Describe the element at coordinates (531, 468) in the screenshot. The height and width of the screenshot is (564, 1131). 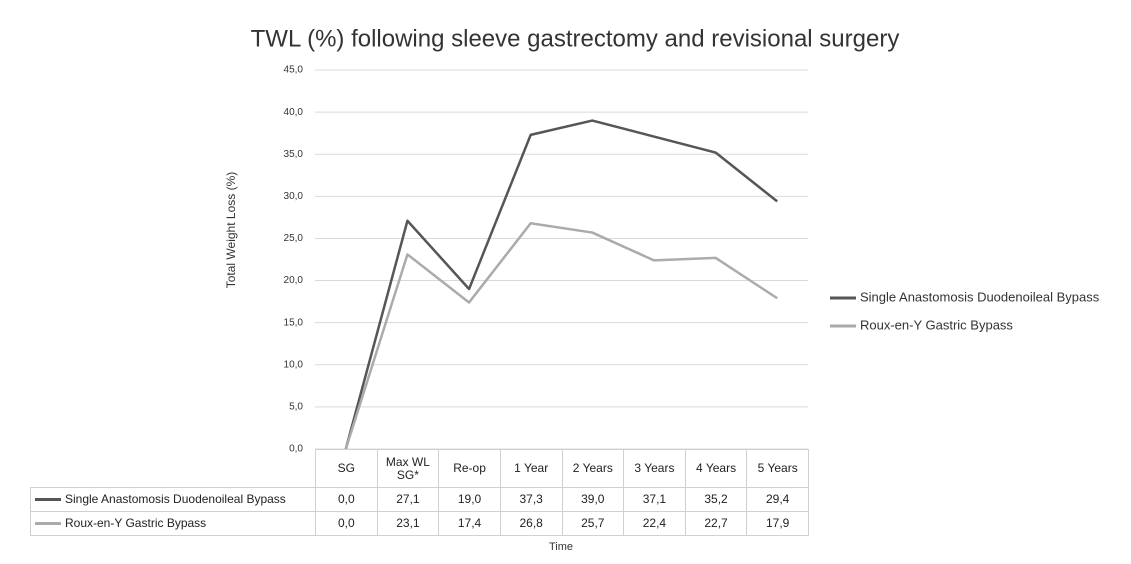
I see `table-header-cell: 1 Year` at that location.